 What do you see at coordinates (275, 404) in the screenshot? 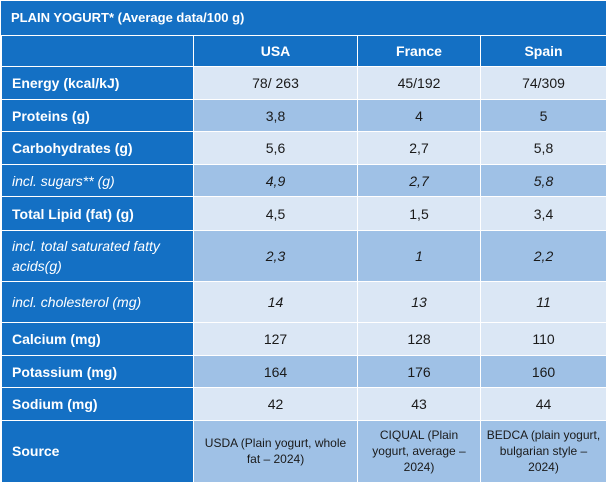
I see `cell-usa: 42` at bounding box center [275, 404].